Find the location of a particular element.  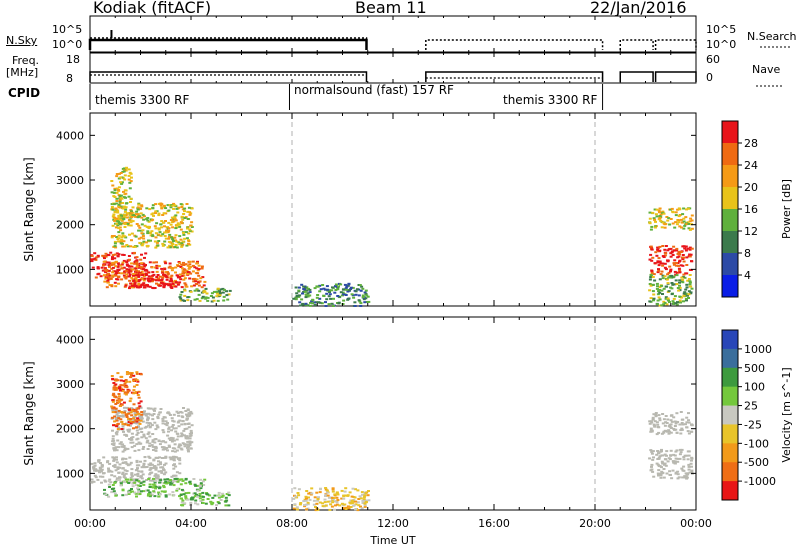

x-tick-label: 12:00 is located at coordinates (393, 523).